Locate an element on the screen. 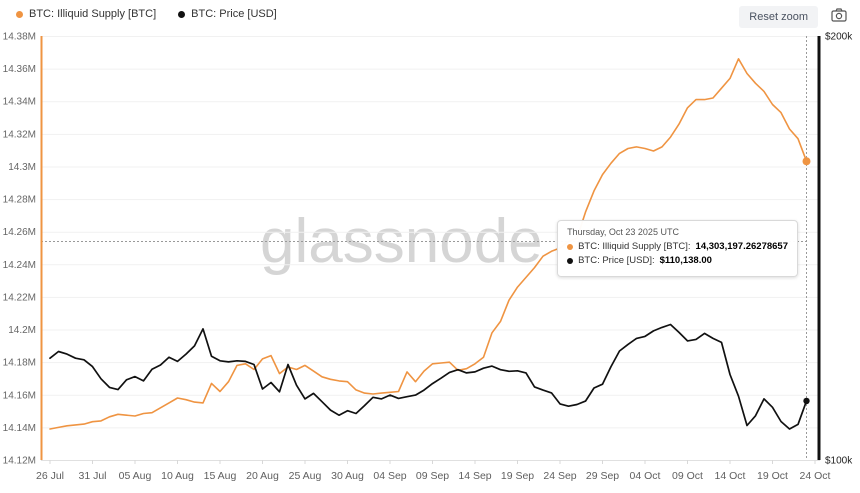 The width and height of the screenshot is (860, 493). x-tick-label: 09 Sep is located at coordinates (432, 476).